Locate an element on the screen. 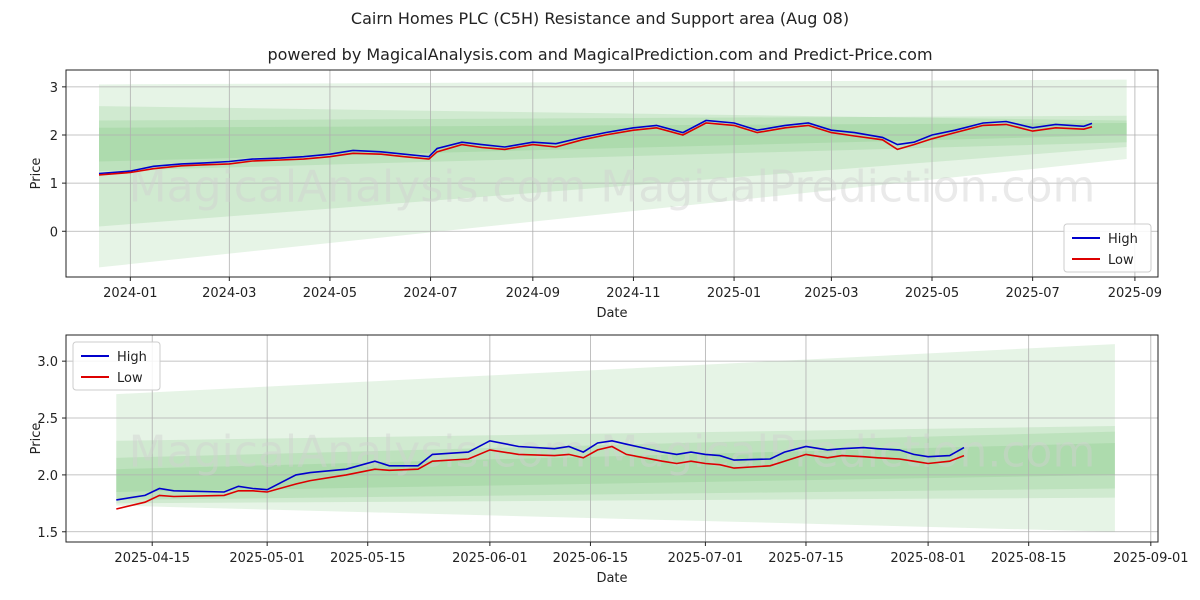  x-tick-label: 2025-06-15 is located at coordinates (591, 558).